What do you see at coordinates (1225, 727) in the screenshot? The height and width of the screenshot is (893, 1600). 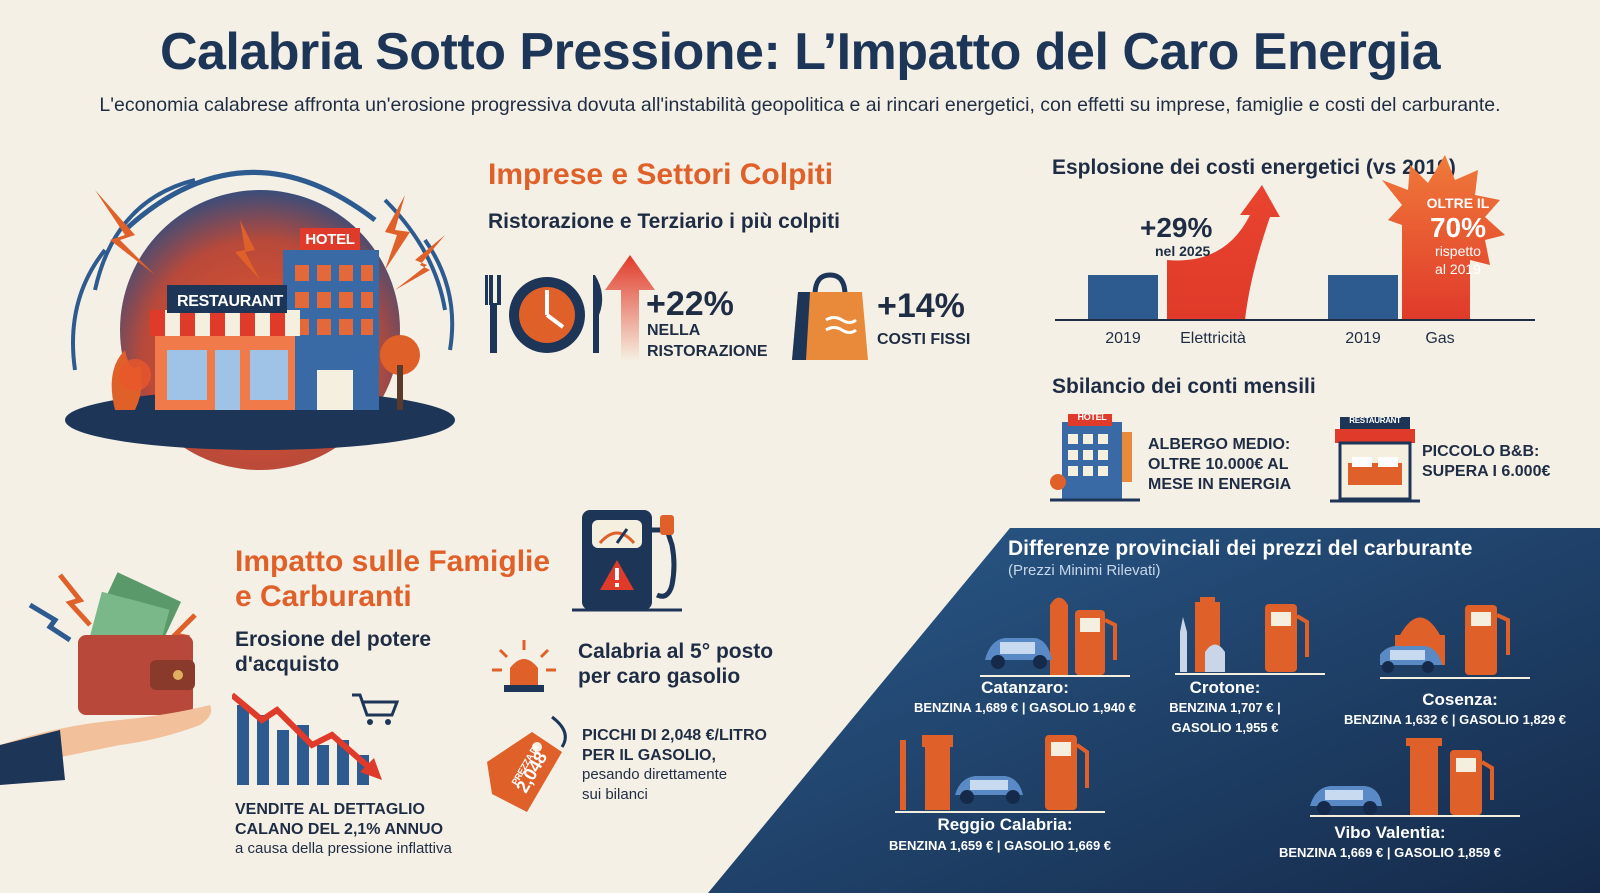 I see `crotone-prices-2: GASOLIO 1,955 €` at bounding box center [1225, 727].